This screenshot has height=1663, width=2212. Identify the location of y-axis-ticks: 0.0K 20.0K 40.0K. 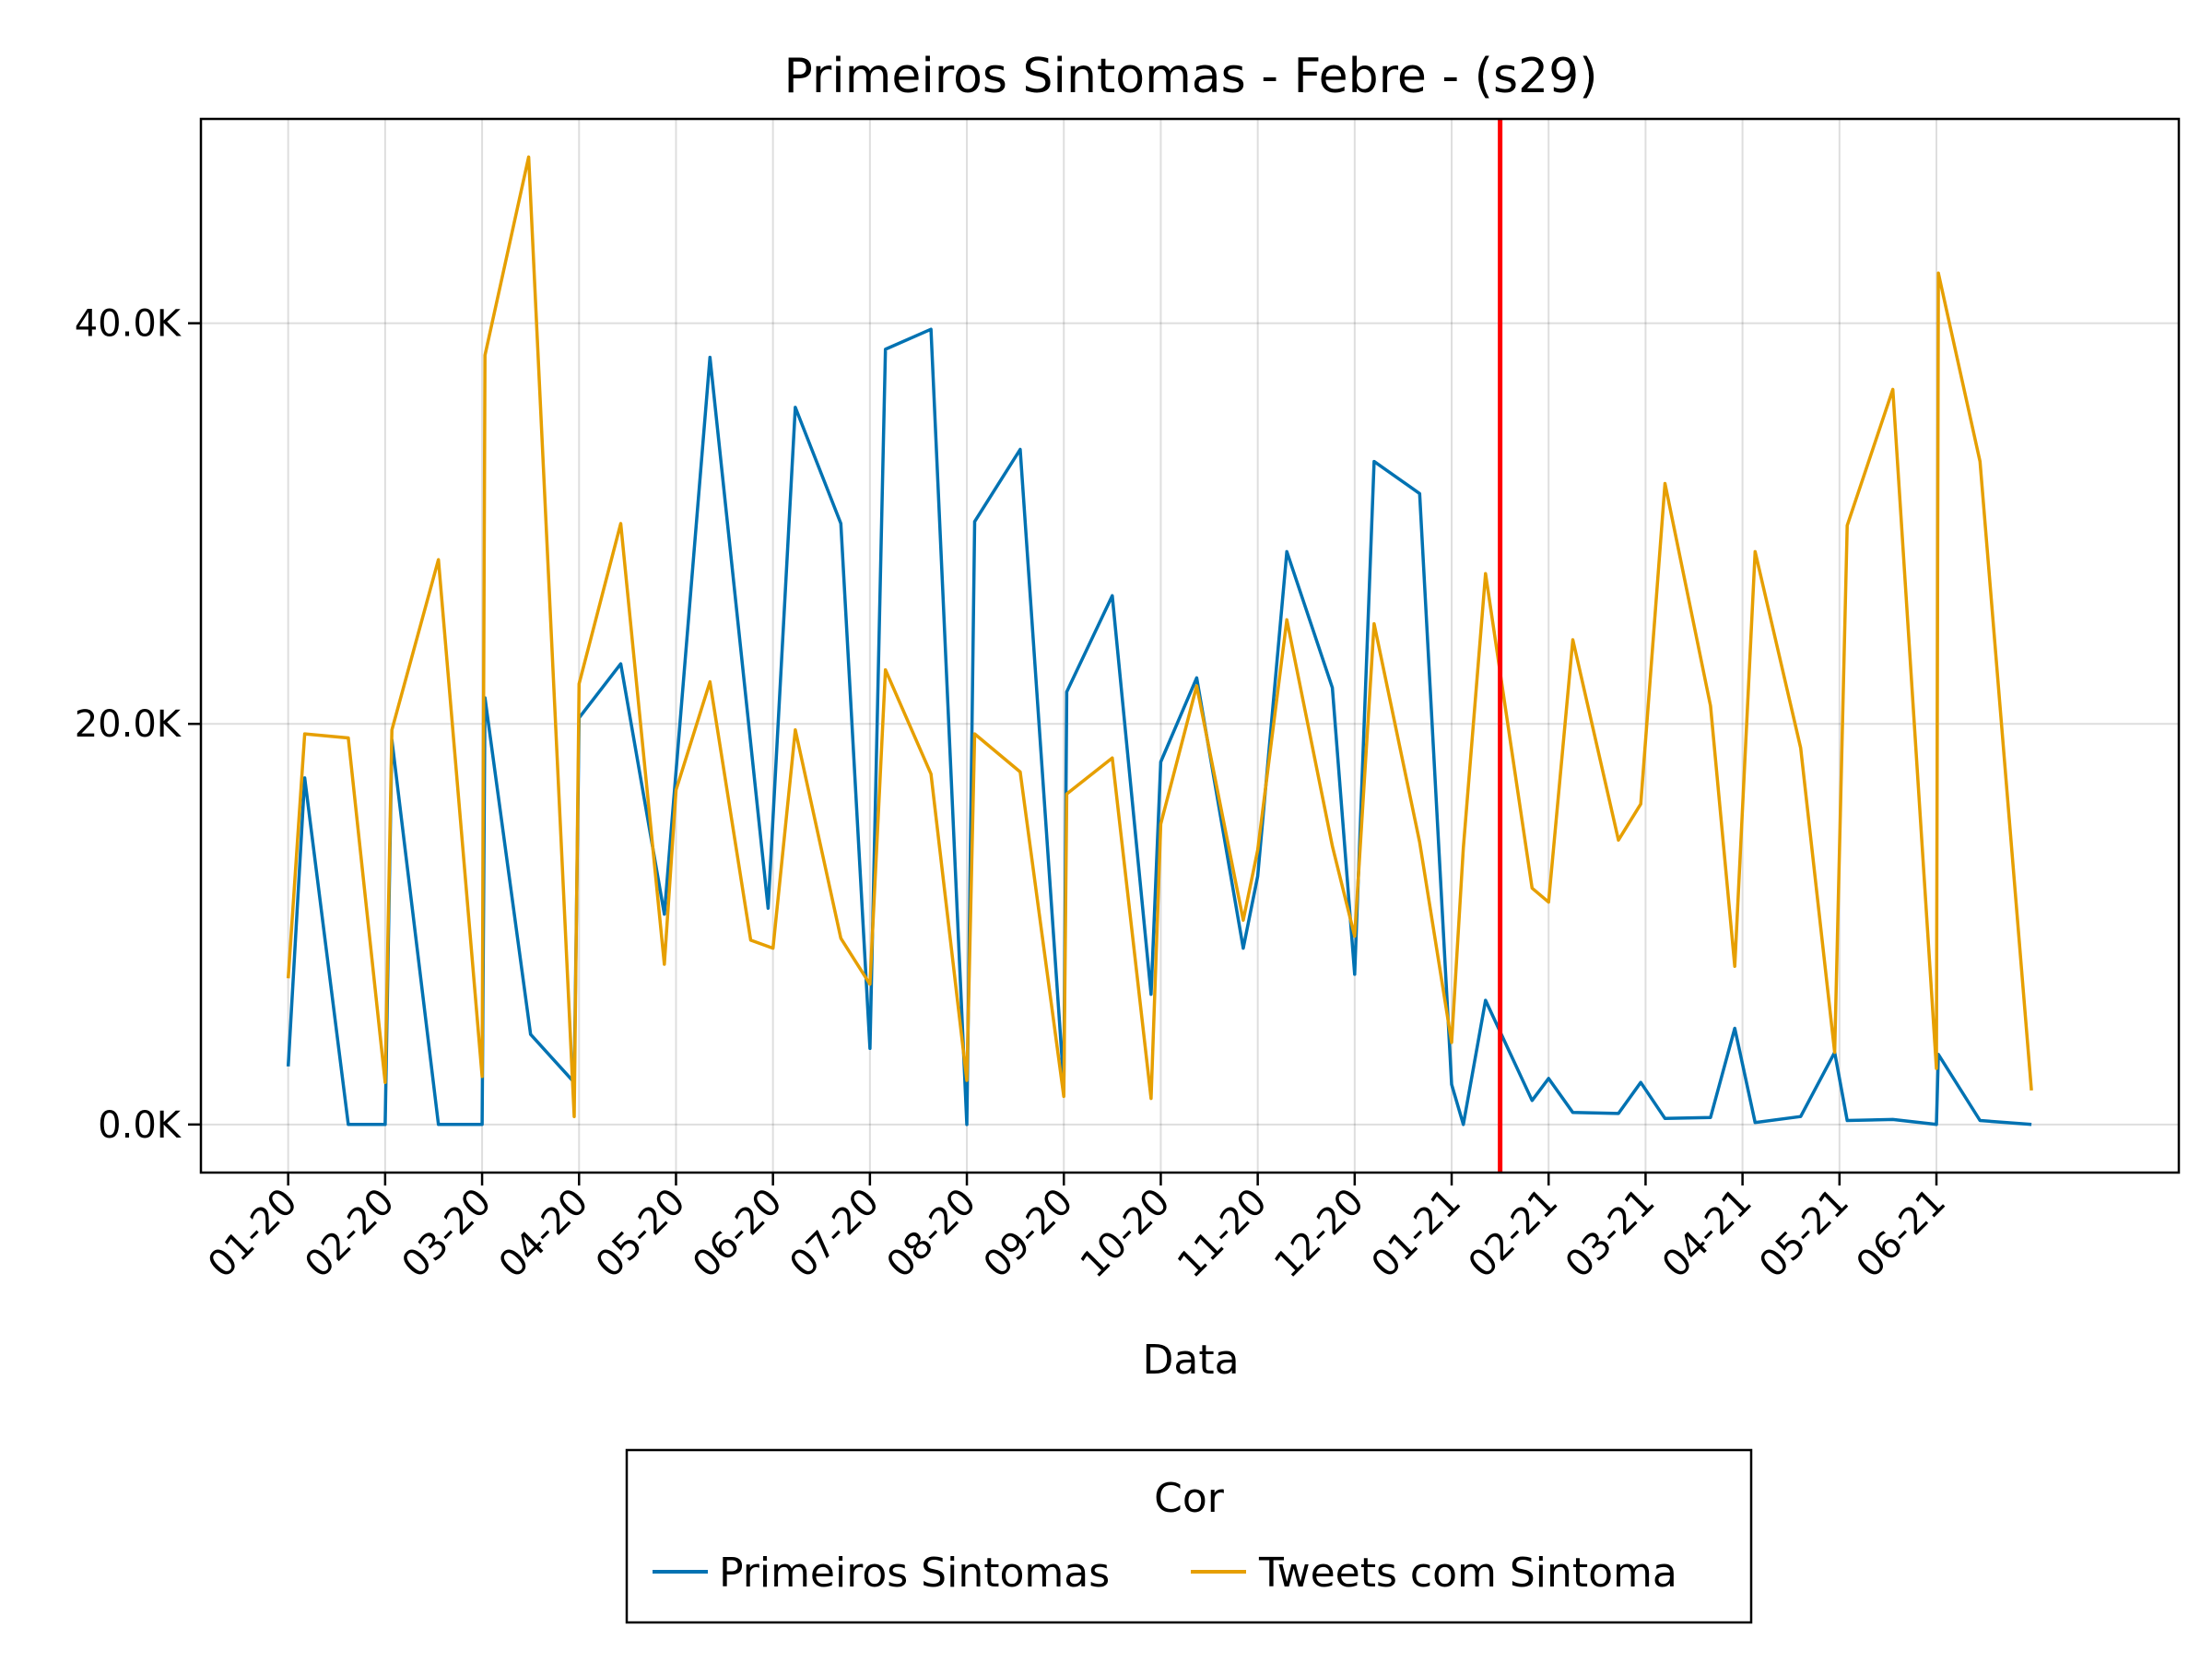
(138, 725).